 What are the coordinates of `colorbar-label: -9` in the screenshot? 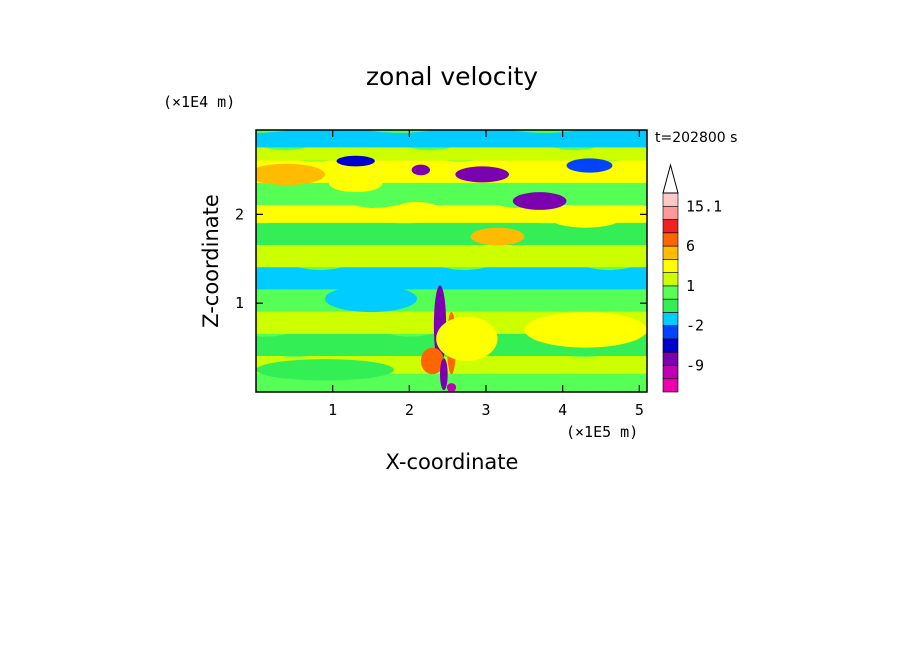 It's located at (695, 365).